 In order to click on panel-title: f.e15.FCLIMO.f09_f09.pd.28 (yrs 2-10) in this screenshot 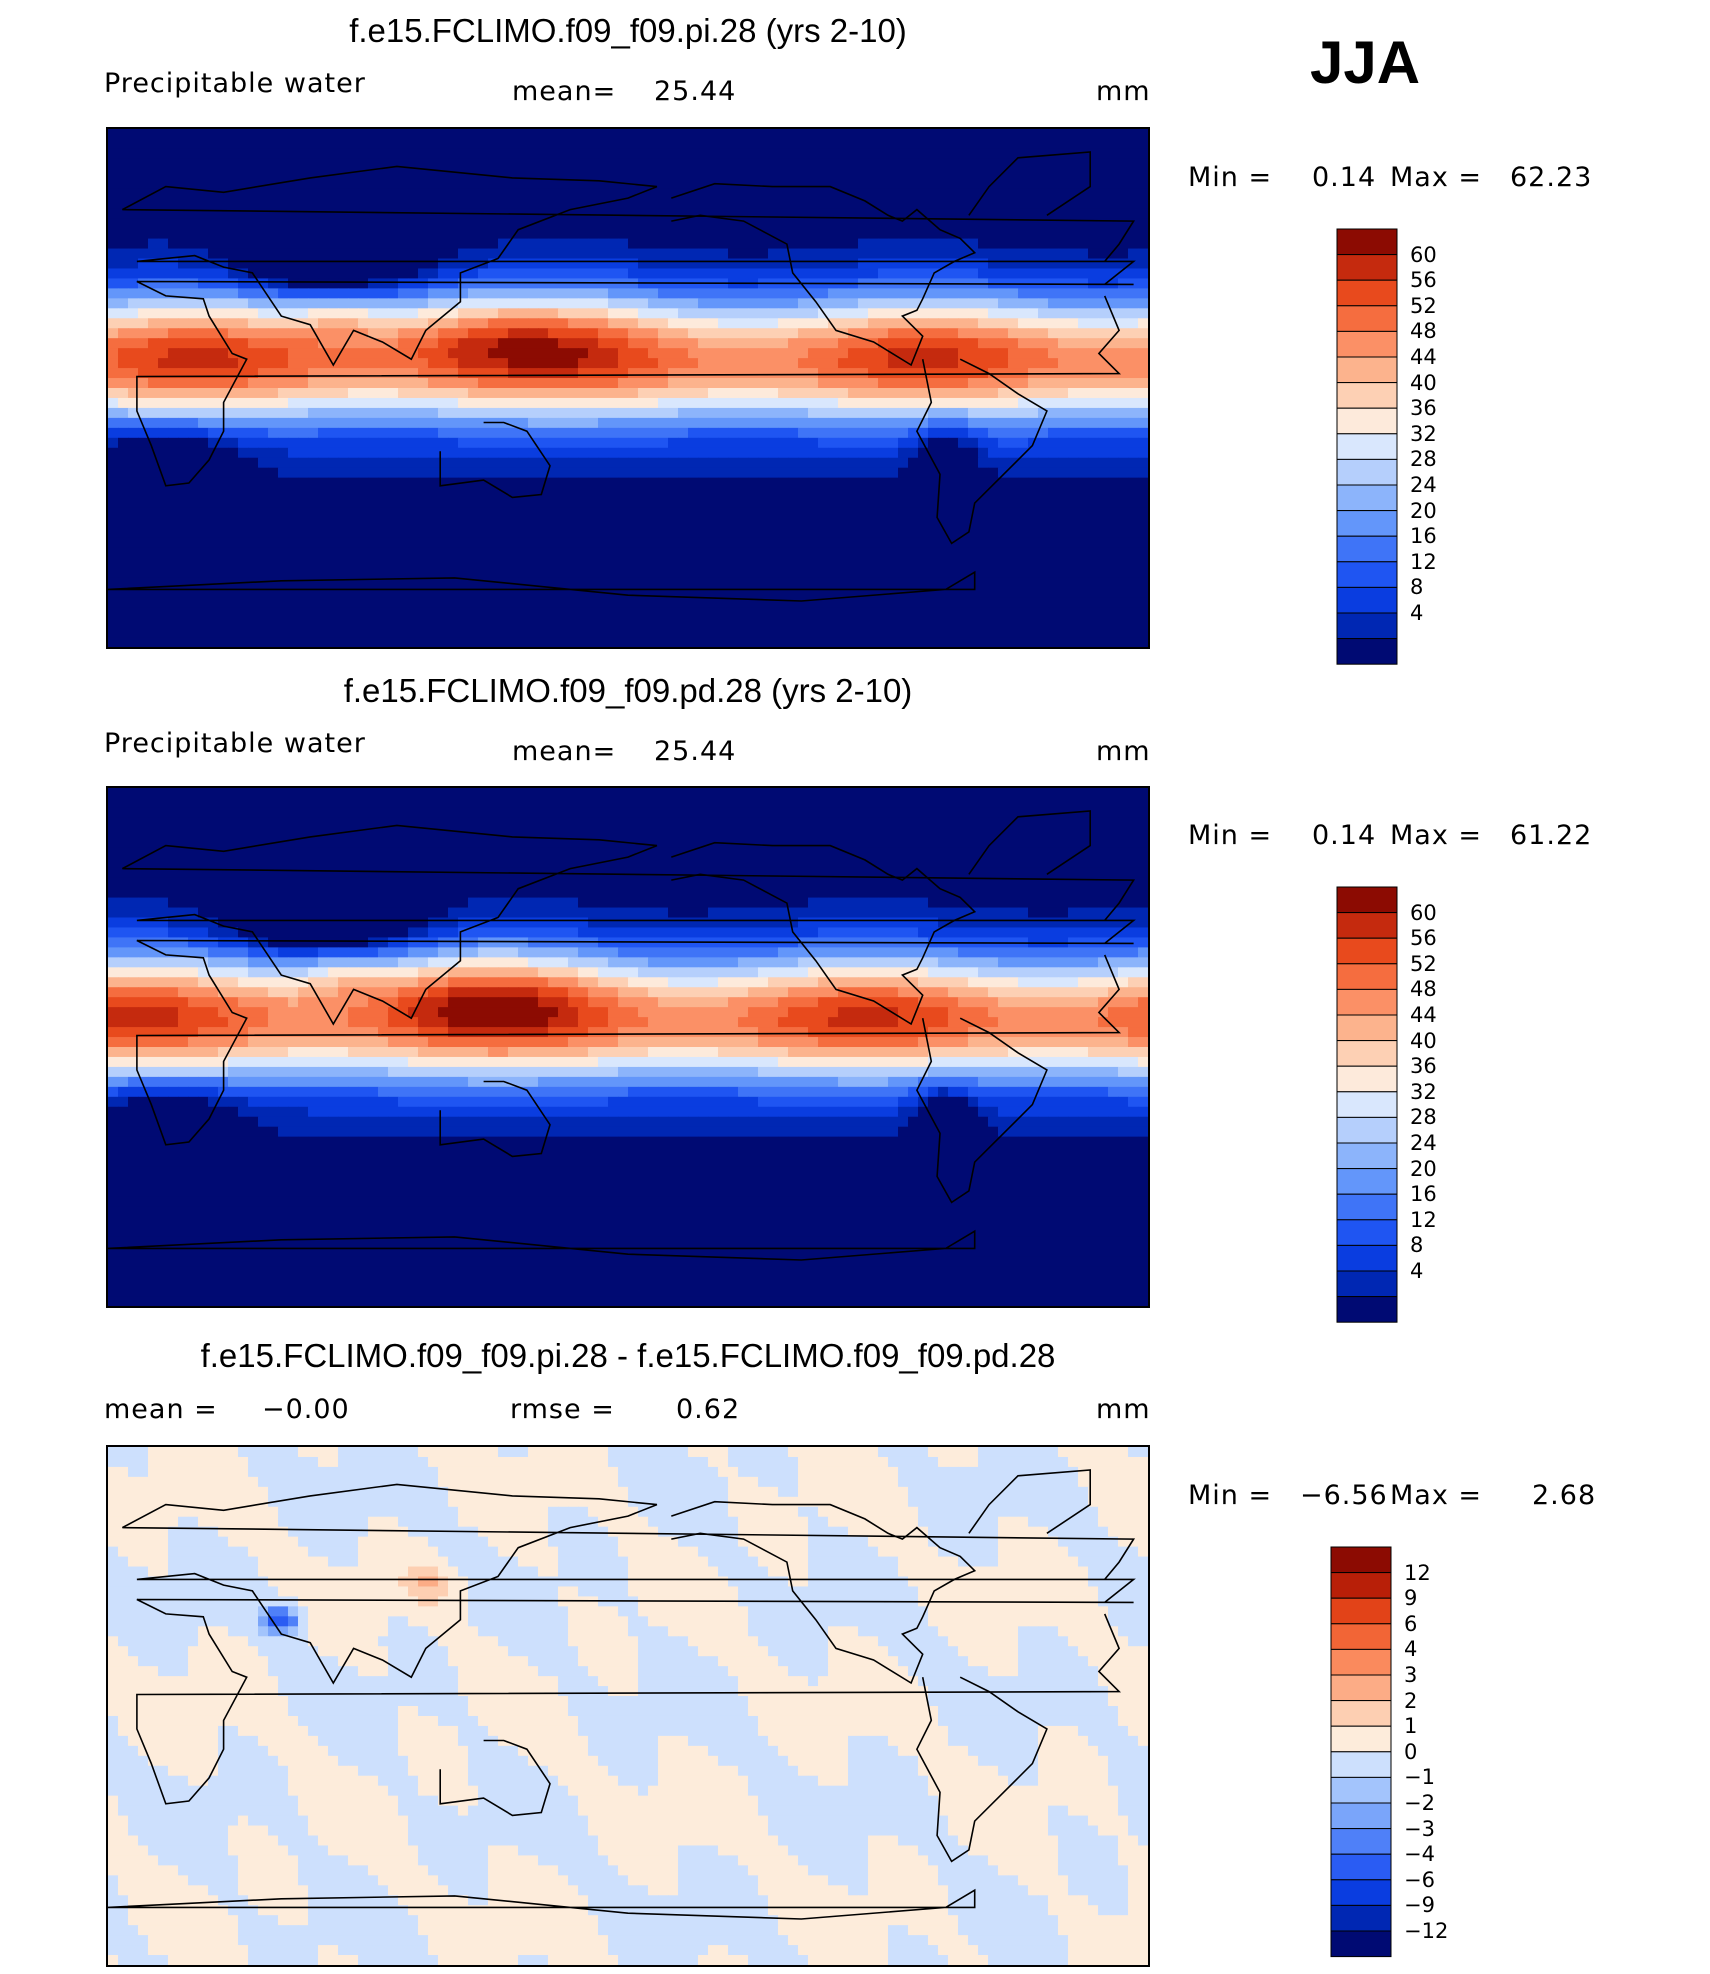, I will do `click(628, 690)`.